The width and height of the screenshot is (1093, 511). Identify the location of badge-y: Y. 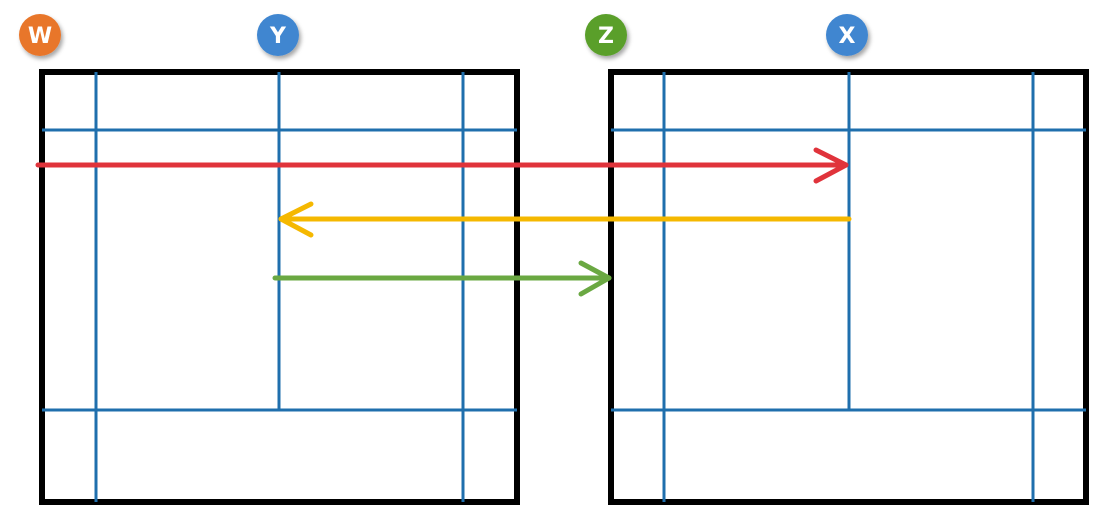
(278, 35).